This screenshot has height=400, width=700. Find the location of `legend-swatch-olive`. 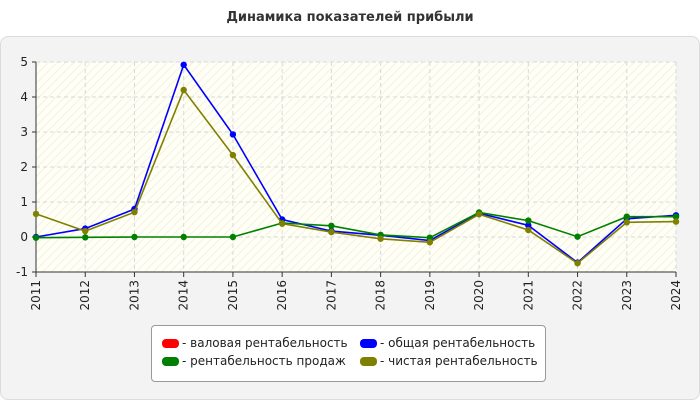

legend-swatch-olive is located at coordinates (368, 361).